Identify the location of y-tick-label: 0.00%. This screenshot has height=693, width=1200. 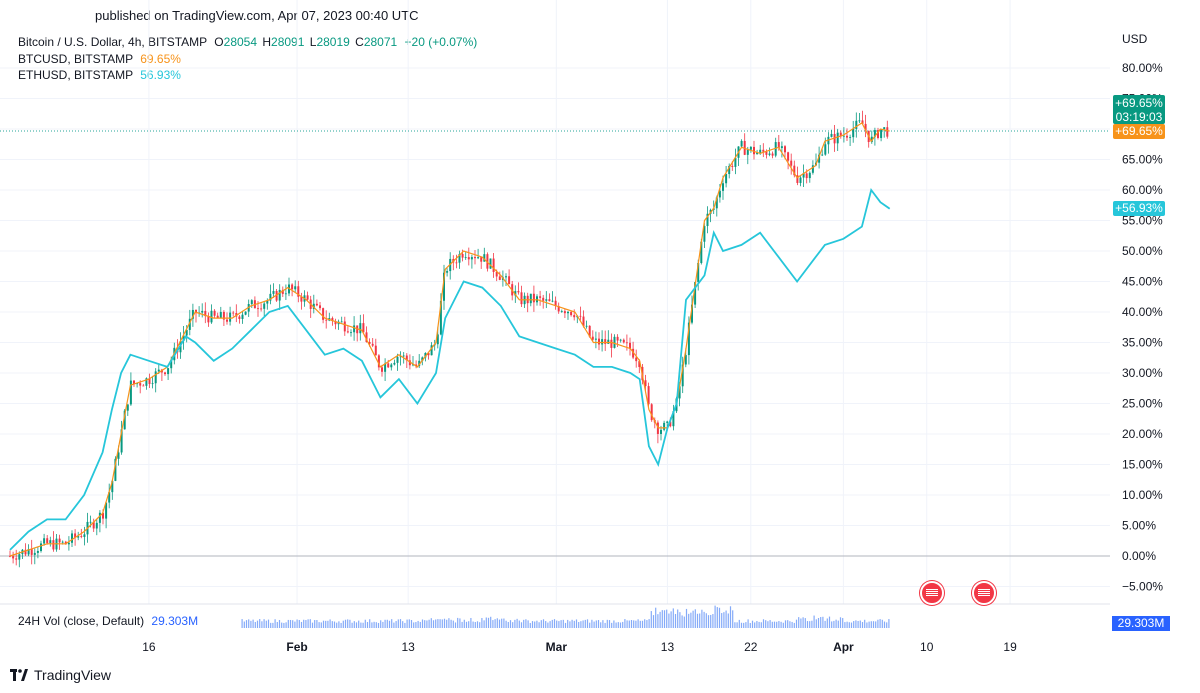
(1139, 556).